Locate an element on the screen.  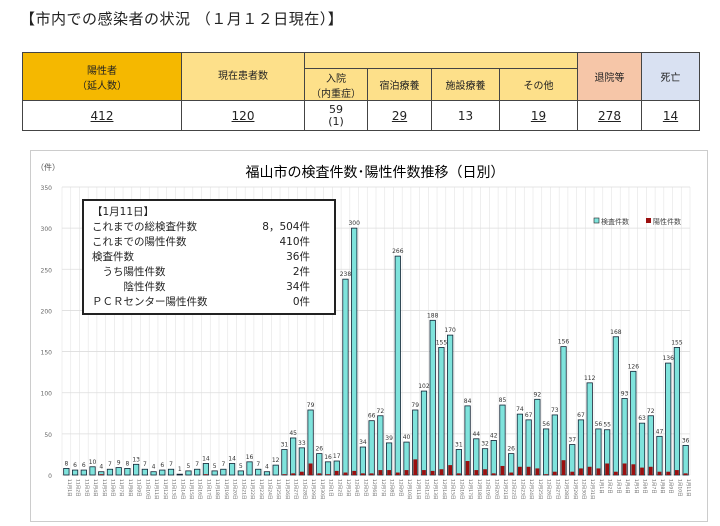
y-tick-label: 150 is located at coordinates (47, 353).